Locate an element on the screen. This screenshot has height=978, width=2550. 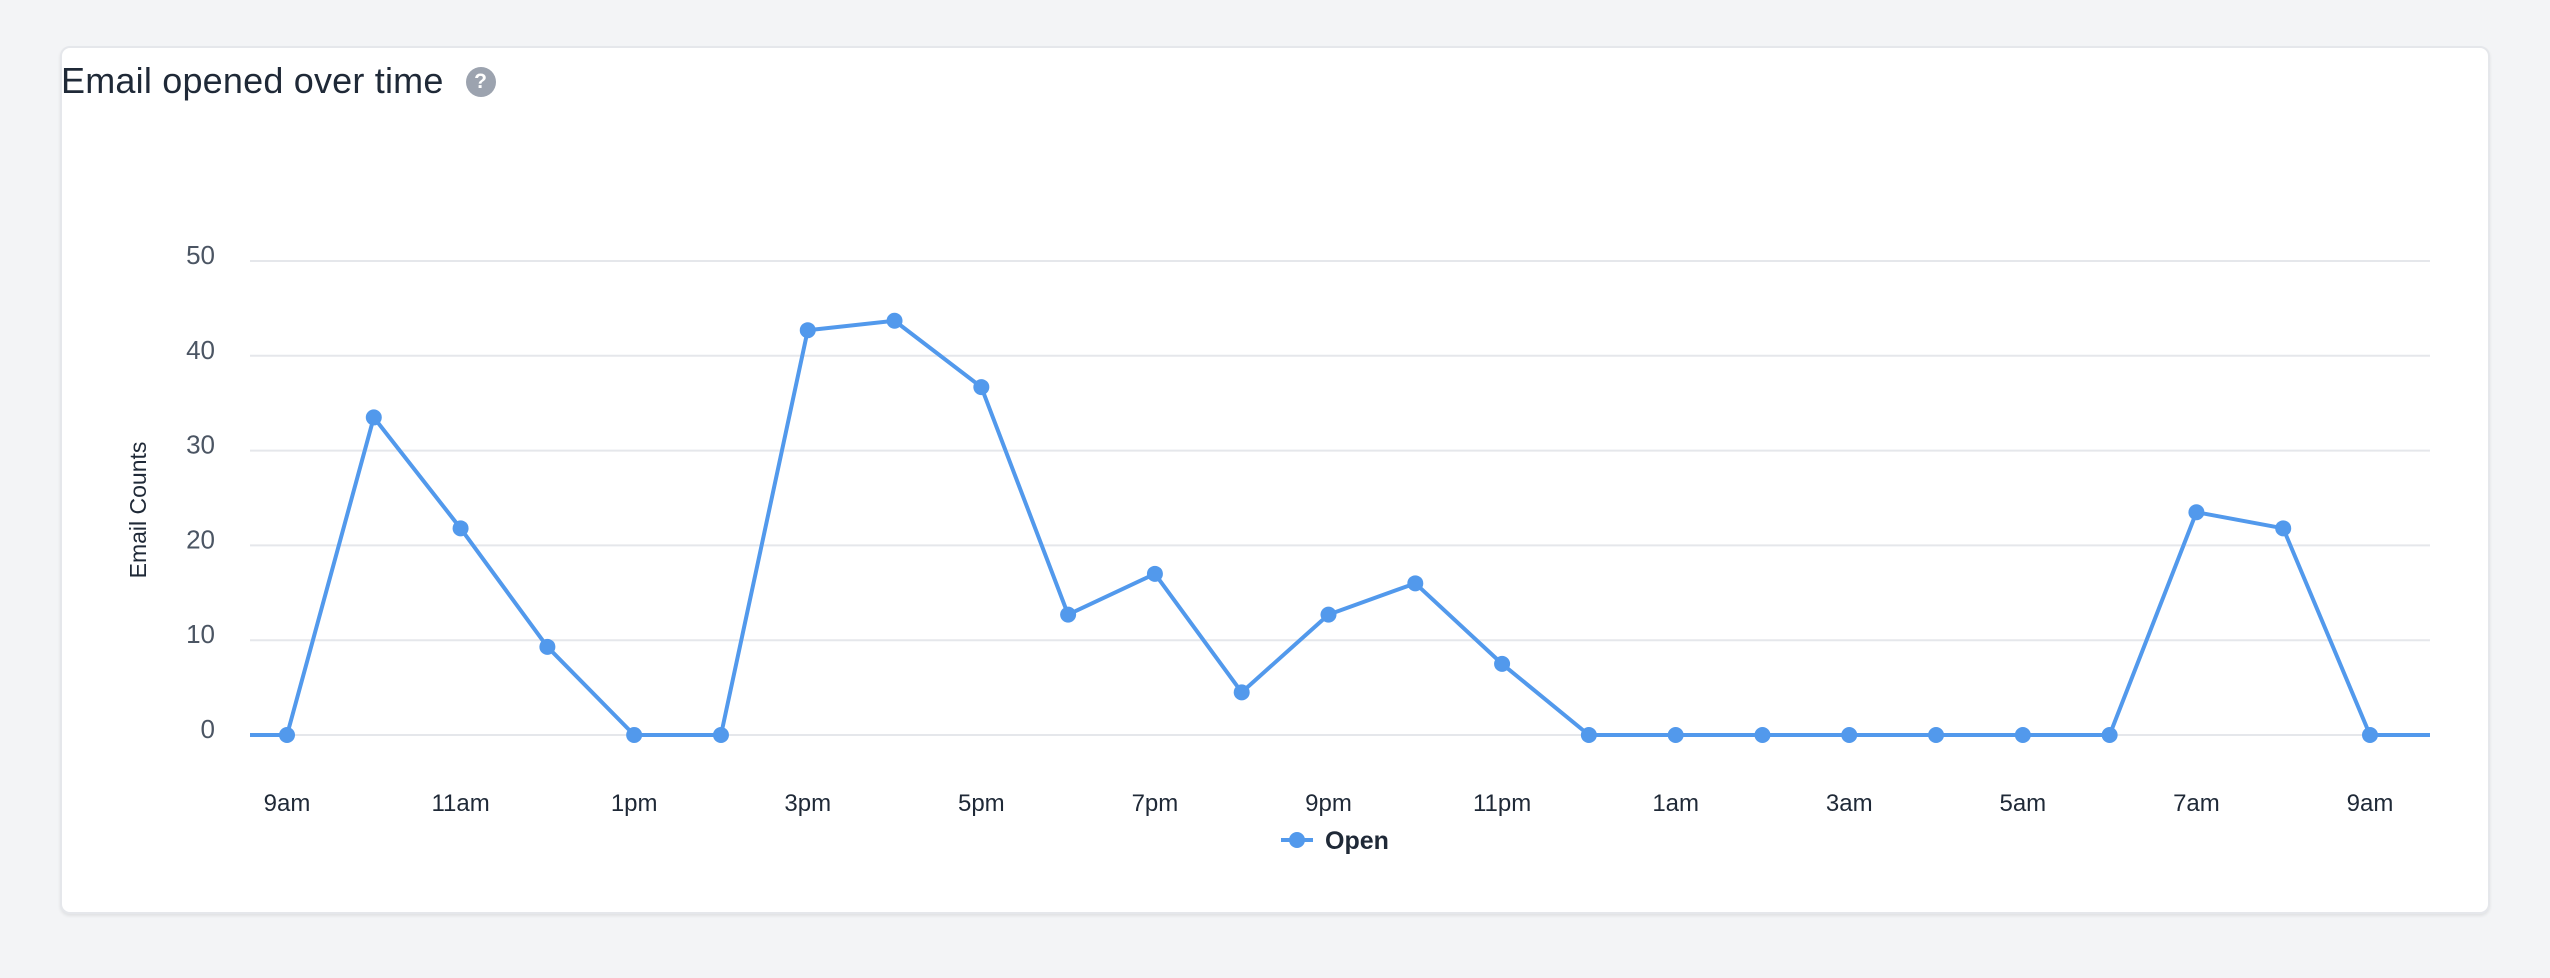
legend-marker is located at coordinates (1297, 840).